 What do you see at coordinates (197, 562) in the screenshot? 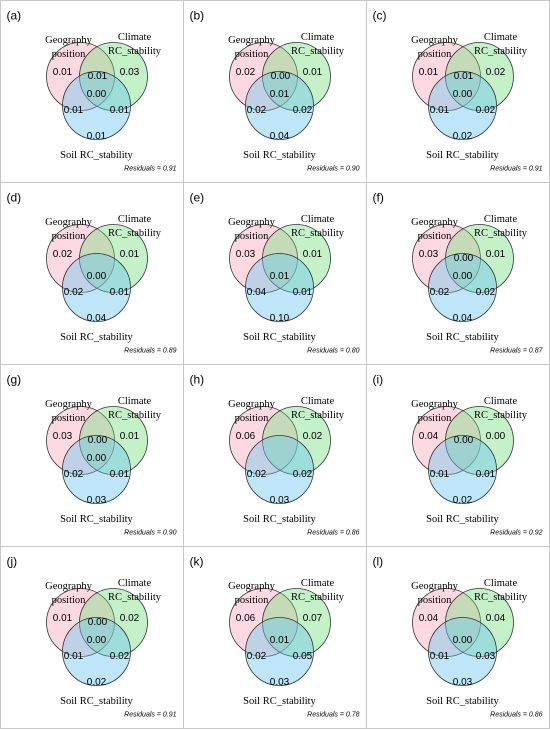
I see `panel-label: (k)` at bounding box center [197, 562].